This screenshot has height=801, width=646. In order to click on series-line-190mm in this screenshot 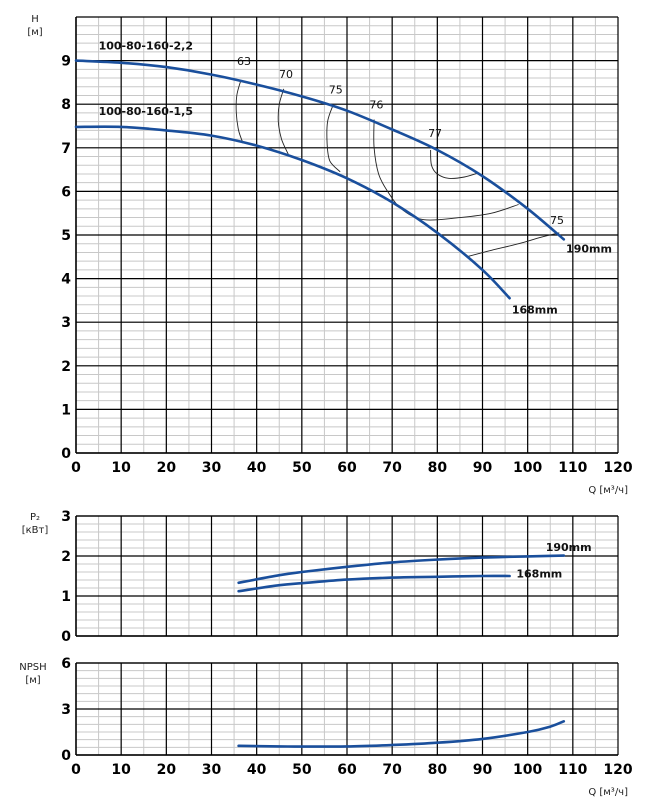, I will do `click(401, 569)`.